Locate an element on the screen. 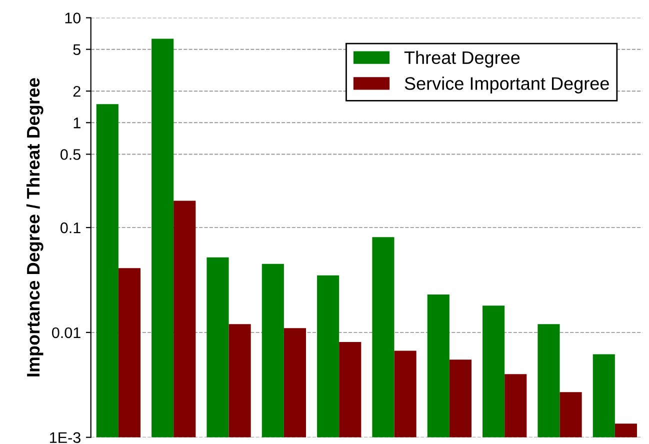 This screenshot has width=649, height=444. y-tick-label: 10 is located at coordinates (73, 18).